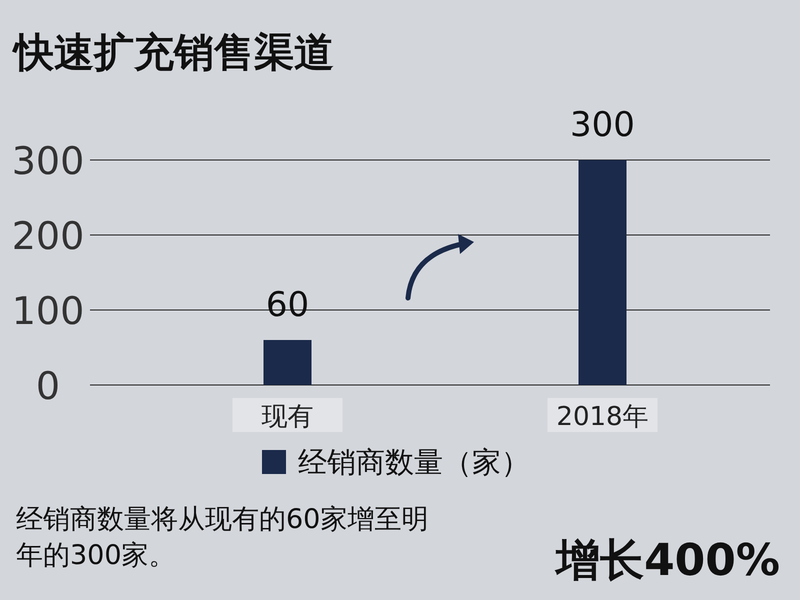 This screenshot has width=800, height=600. Describe the element at coordinates (667, 560) in the screenshot. I see `text: 增长400%` at that location.